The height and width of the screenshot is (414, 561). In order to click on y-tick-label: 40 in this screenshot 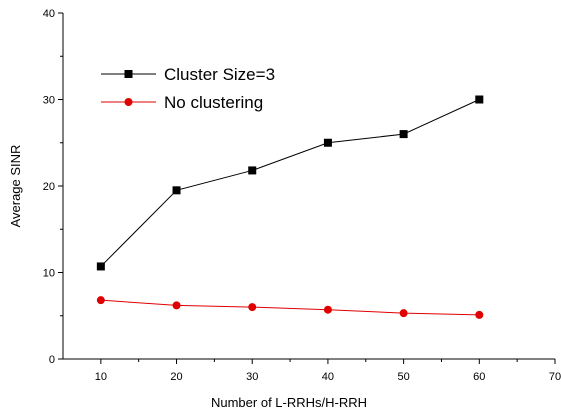, I will do `click(49, 14)`.